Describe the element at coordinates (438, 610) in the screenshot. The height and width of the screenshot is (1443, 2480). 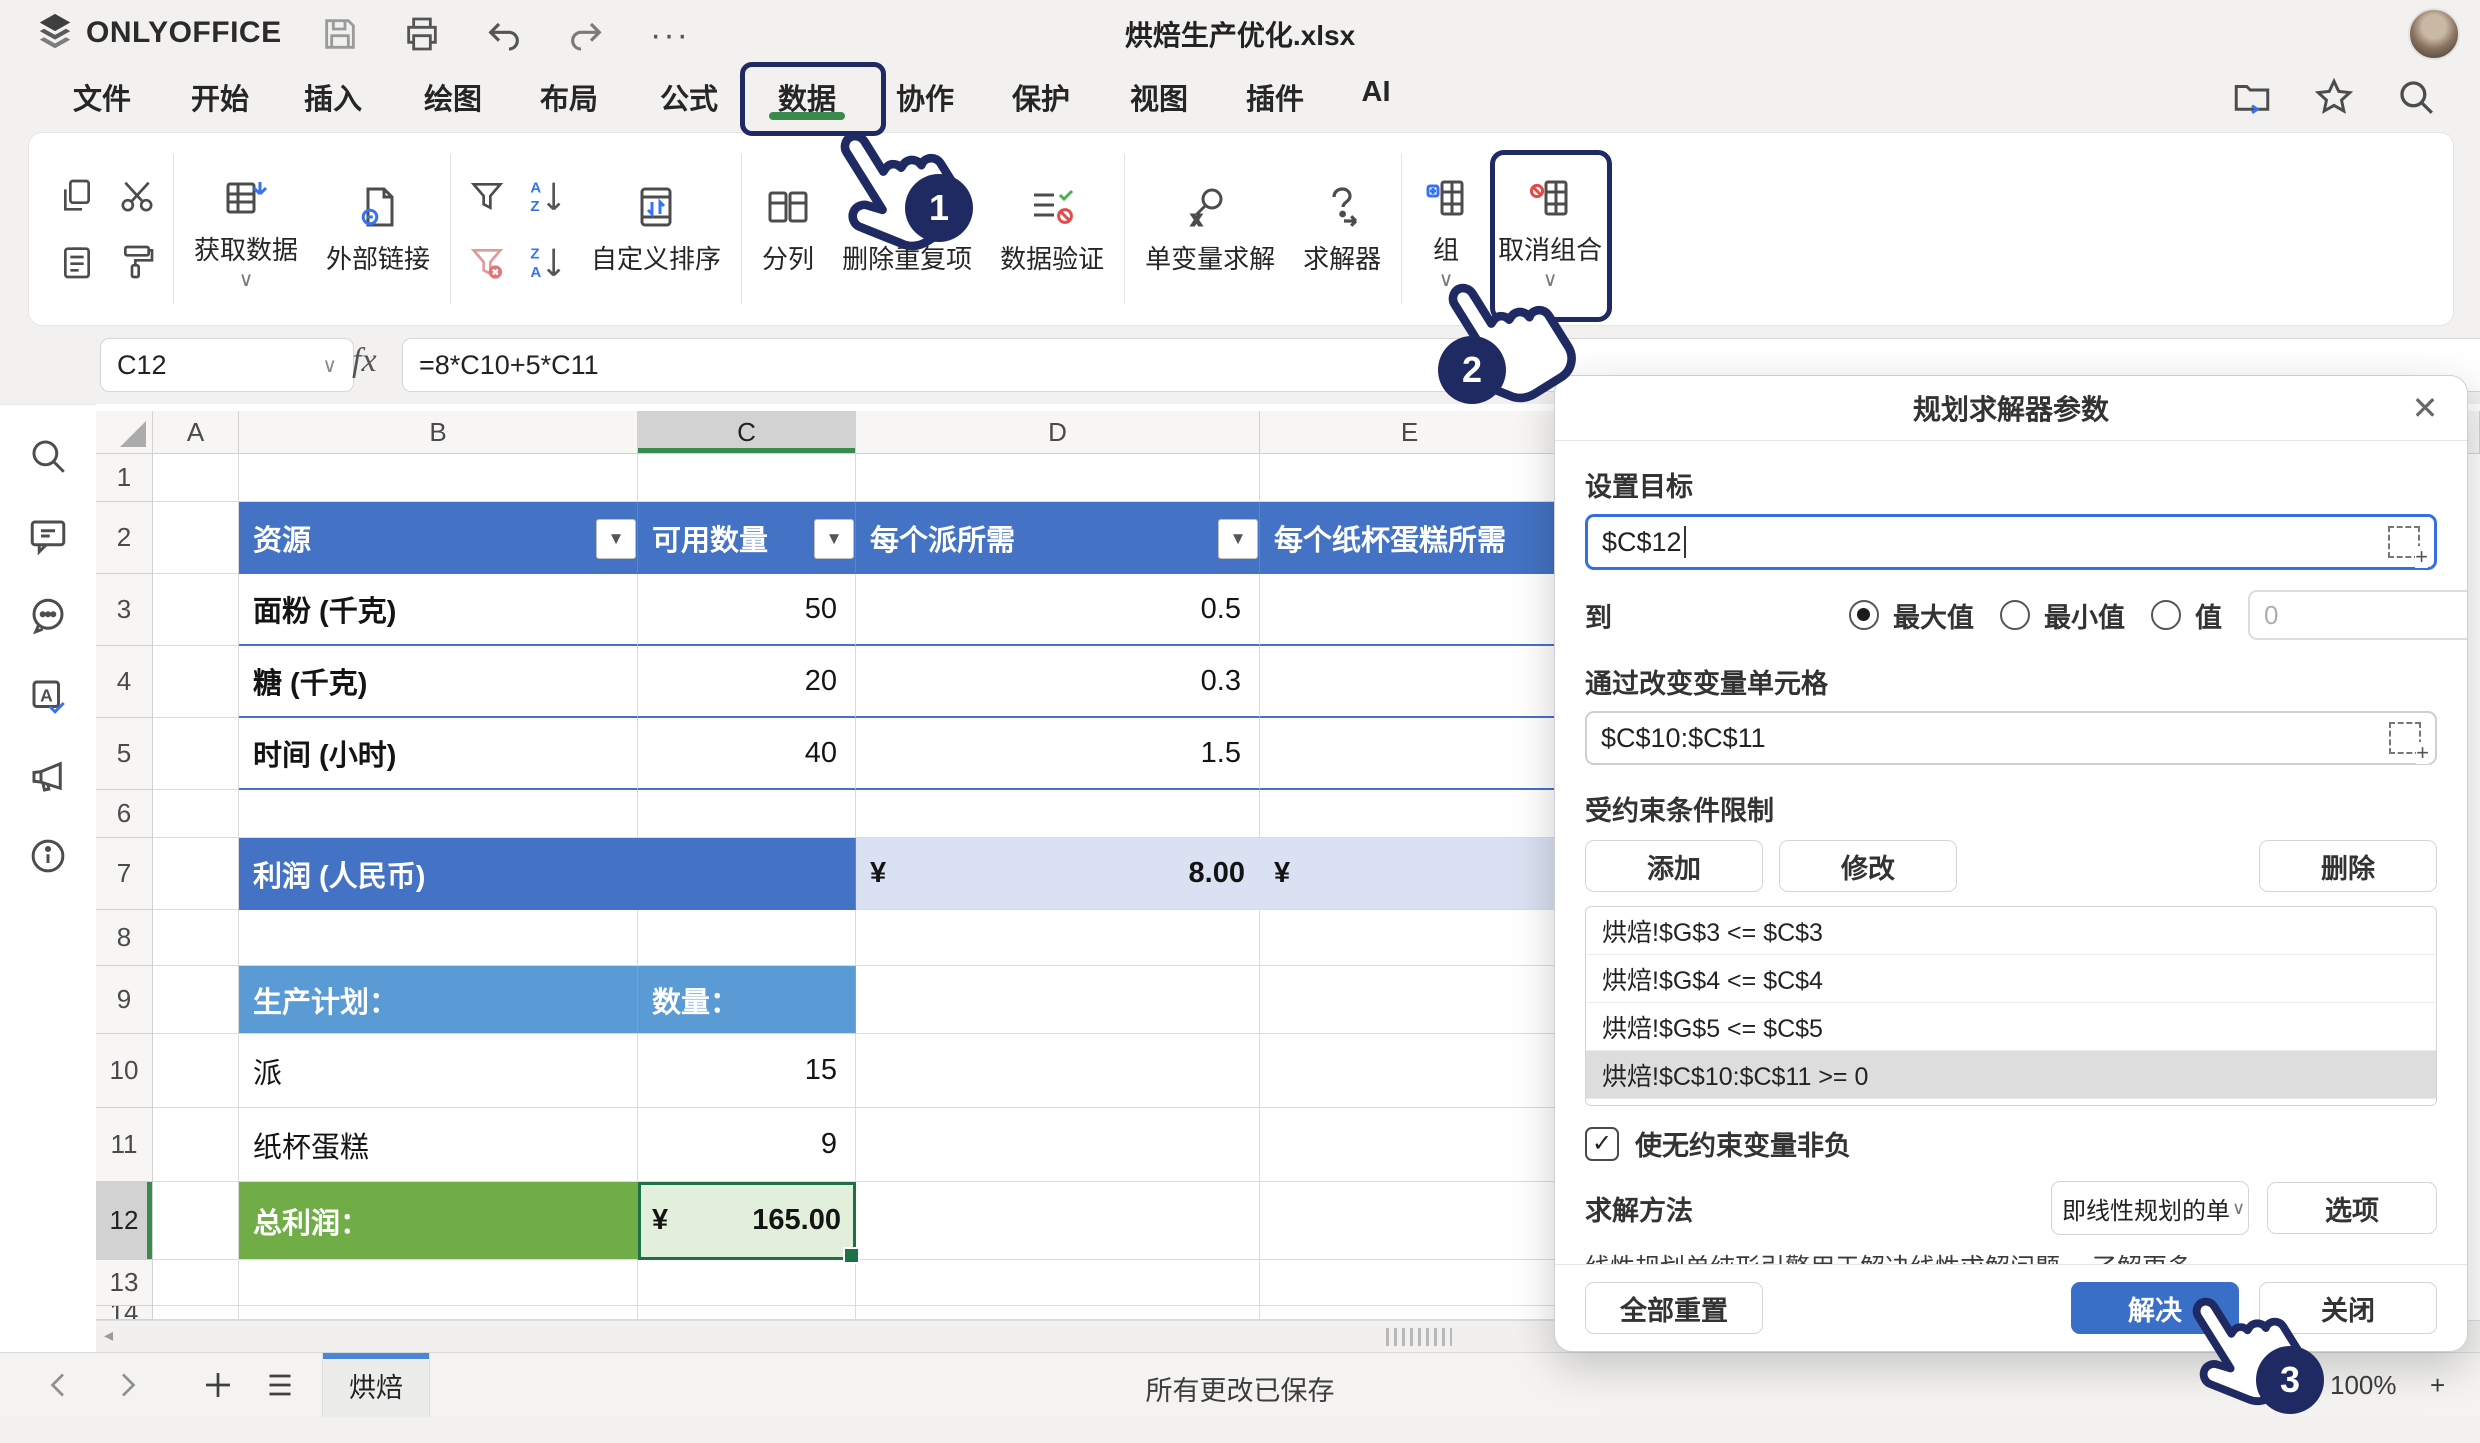
I see `cell-b3-flour: 面粉 (千克)` at that location.